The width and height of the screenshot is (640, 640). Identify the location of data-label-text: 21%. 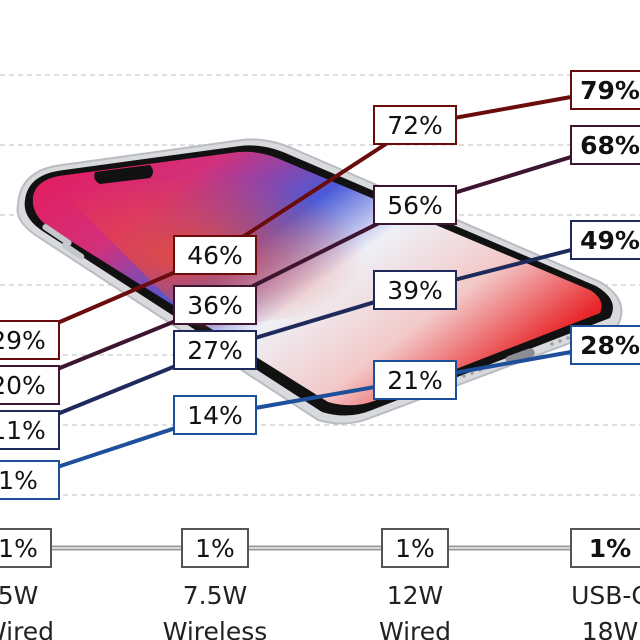
(415, 380).